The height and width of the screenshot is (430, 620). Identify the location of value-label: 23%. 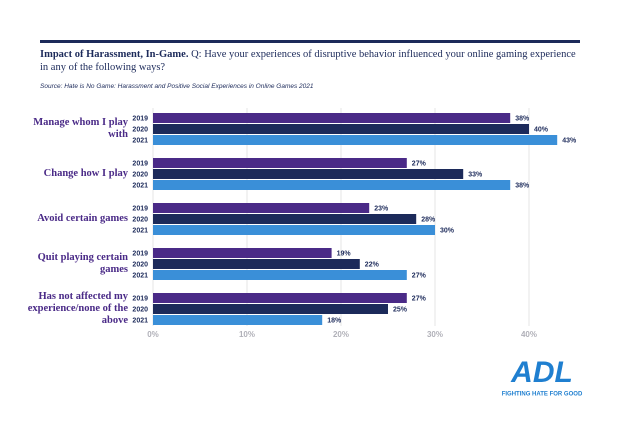
(381, 208).